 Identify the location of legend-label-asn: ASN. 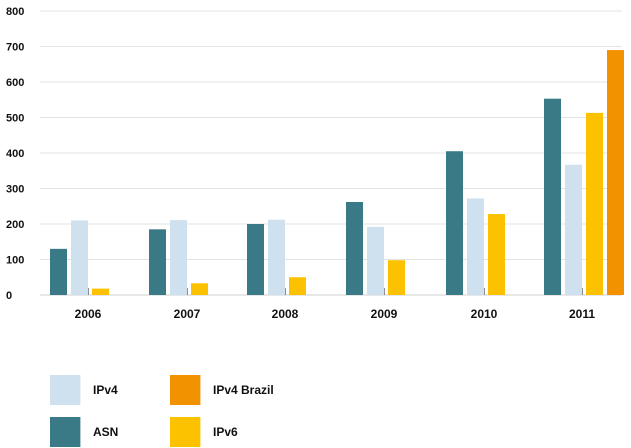
(106, 432).